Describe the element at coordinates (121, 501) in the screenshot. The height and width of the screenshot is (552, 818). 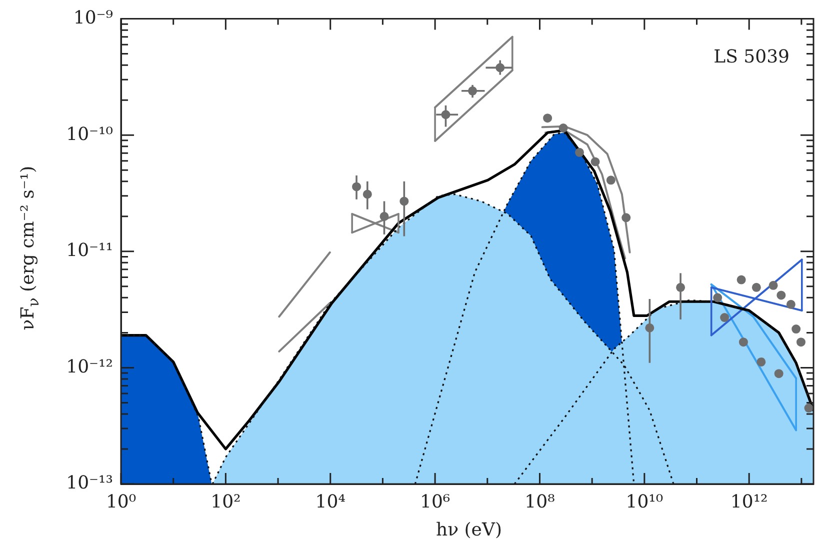
I see `x-tick-label: 10⁰` at that location.